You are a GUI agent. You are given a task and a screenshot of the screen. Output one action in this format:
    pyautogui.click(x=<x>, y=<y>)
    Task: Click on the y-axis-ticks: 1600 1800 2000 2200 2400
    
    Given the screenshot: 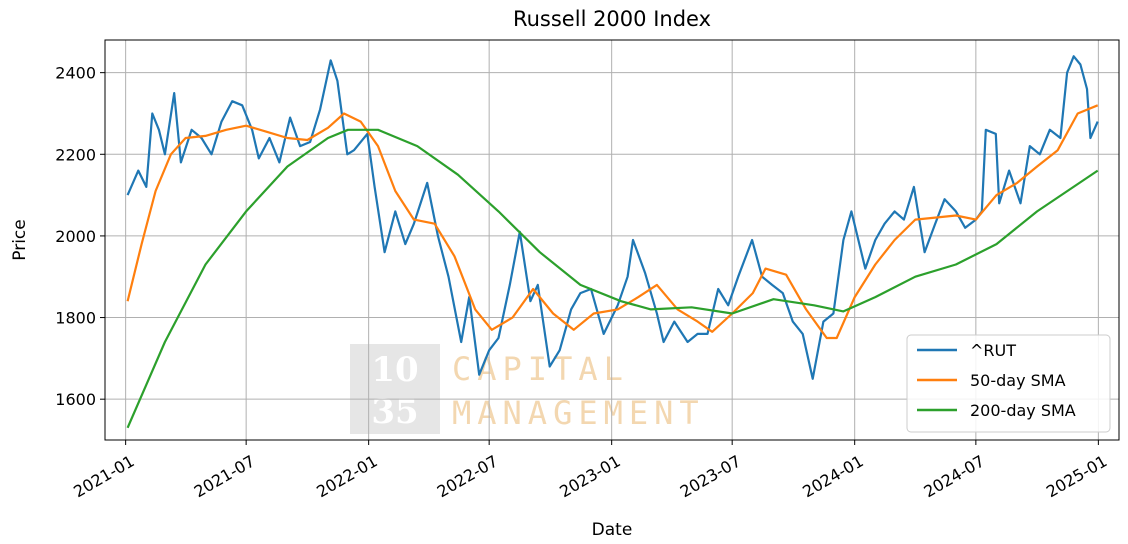 What is the action you would take?
    pyautogui.click(x=80, y=236)
    